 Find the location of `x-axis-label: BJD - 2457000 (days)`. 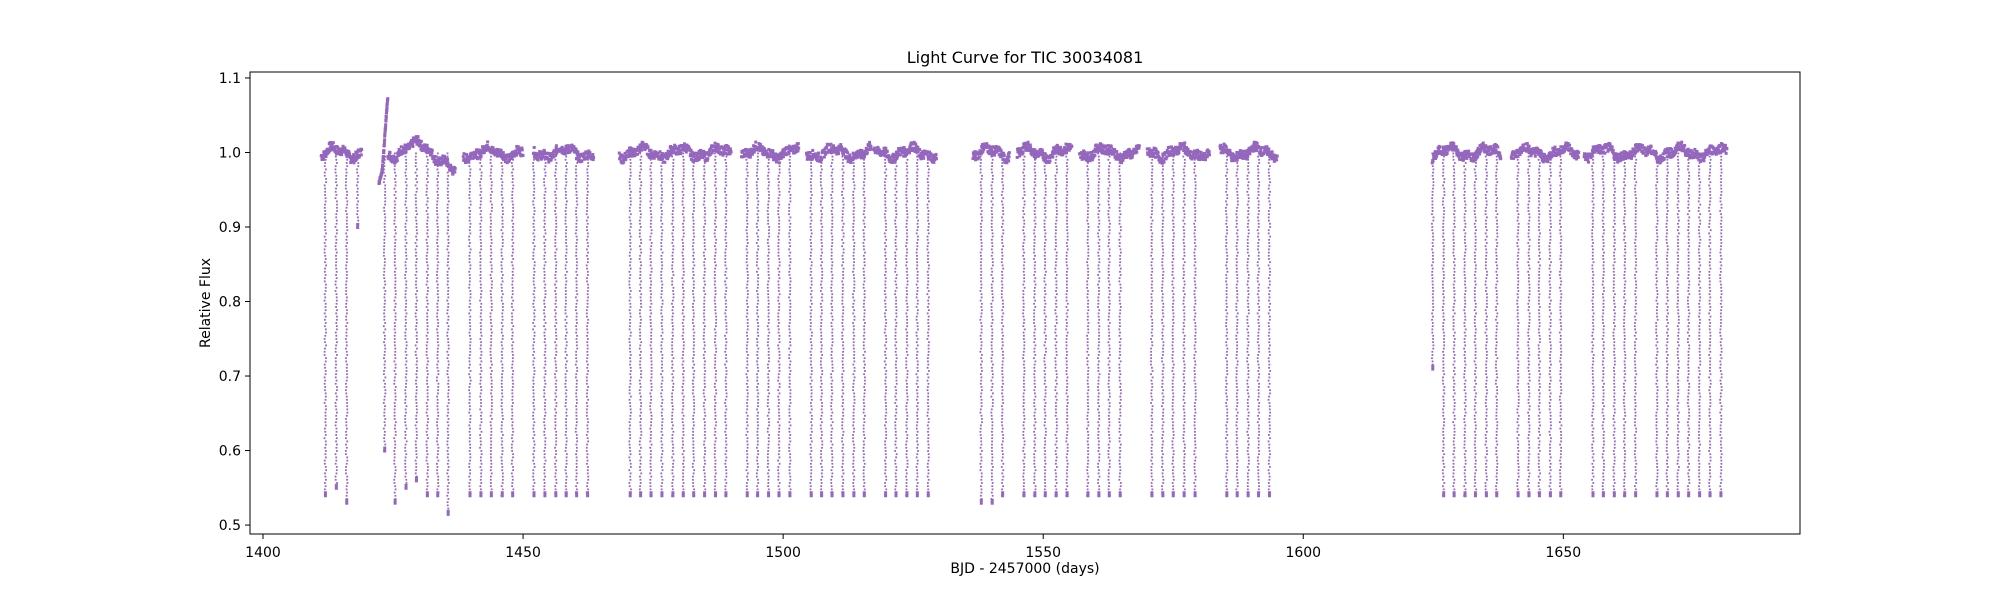

x-axis-label: BJD - 2457000 (days) is located at coordinates (1024, 569).